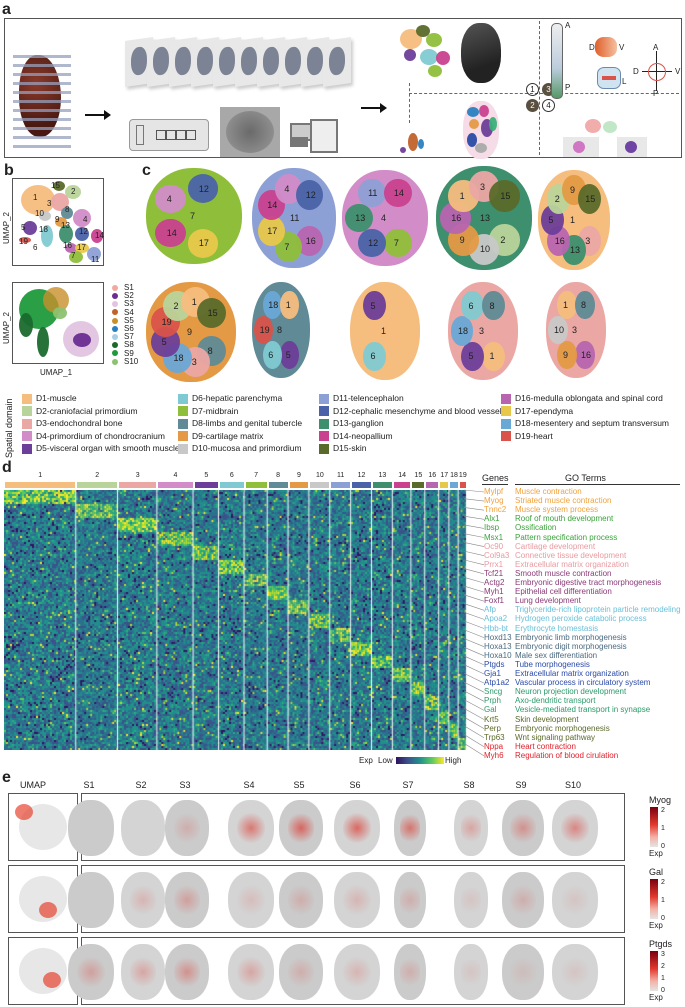  What do you see at coordinates (494, 582) in the screenshot?
I see `gene-name: Actg2` at bounding box center [494, 582].